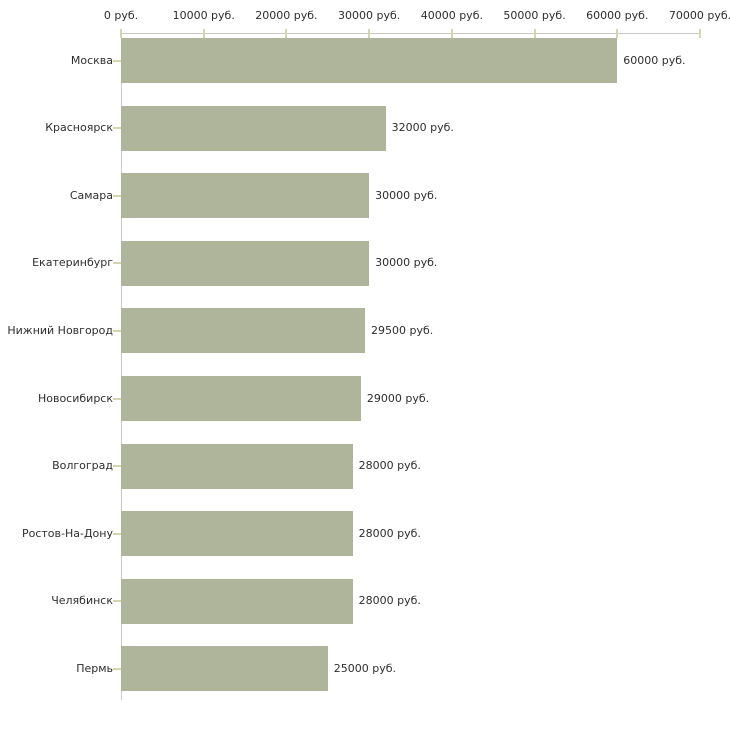  Describe the element at coordinates (654, 60) in the screenshot. I see `value-label: 60000 руб.` at that location.